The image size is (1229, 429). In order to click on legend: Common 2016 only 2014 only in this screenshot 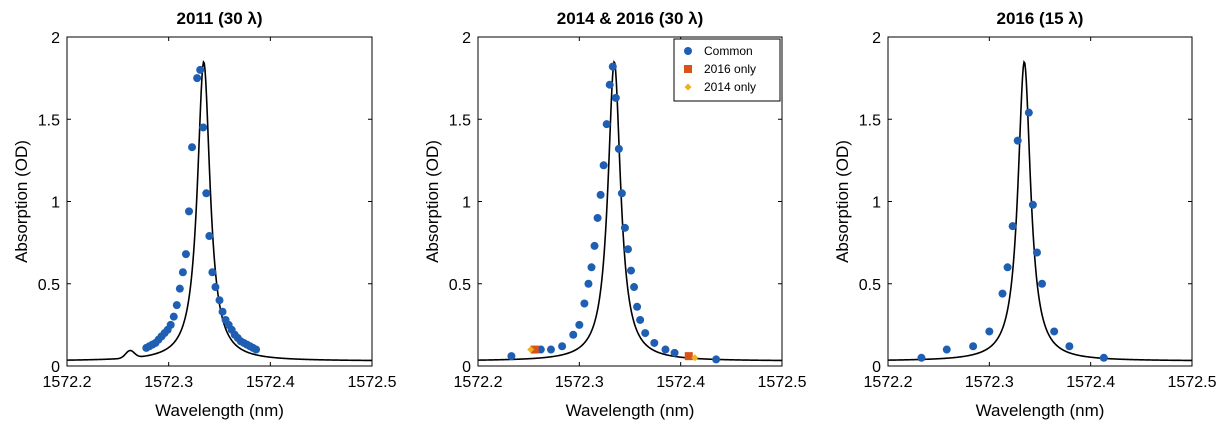, I will do `click(727, 70)`.